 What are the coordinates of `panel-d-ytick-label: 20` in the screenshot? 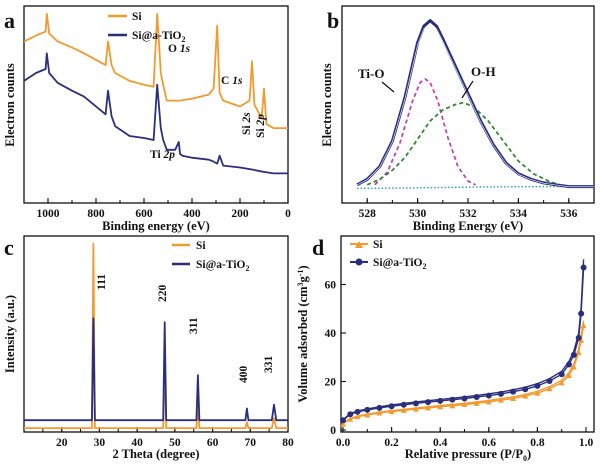 It's located at (331, 383).